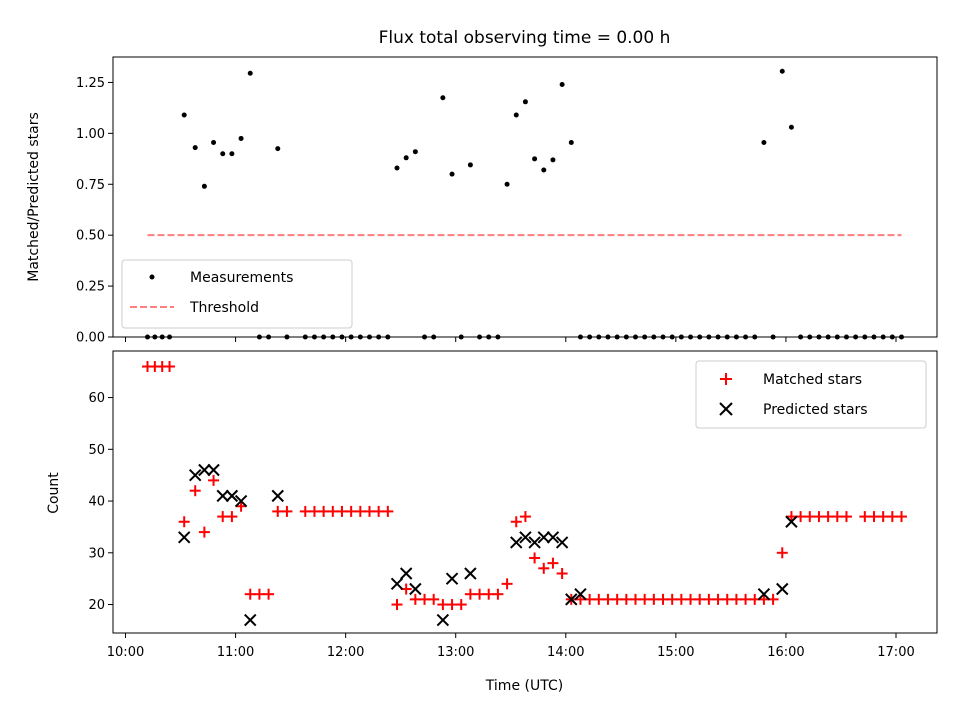 This screenshot has width=960, height=720. What do you see at coordinates (96, 450) in the screenshot?
I see `y-tick-label: 50` at bounding box center [96, 450].